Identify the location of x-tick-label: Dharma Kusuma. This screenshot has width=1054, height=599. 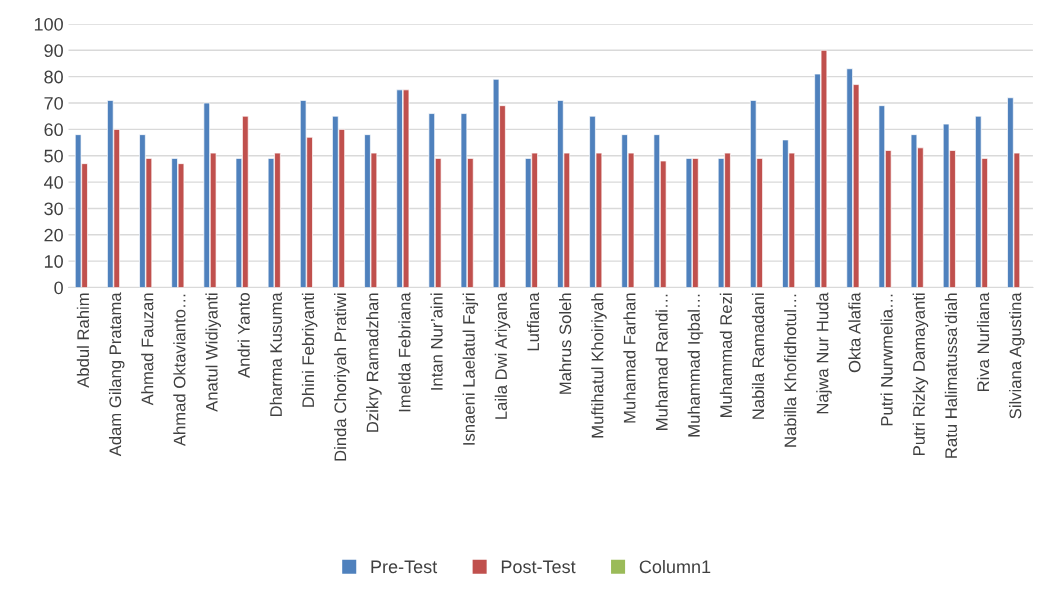
(275, 354).